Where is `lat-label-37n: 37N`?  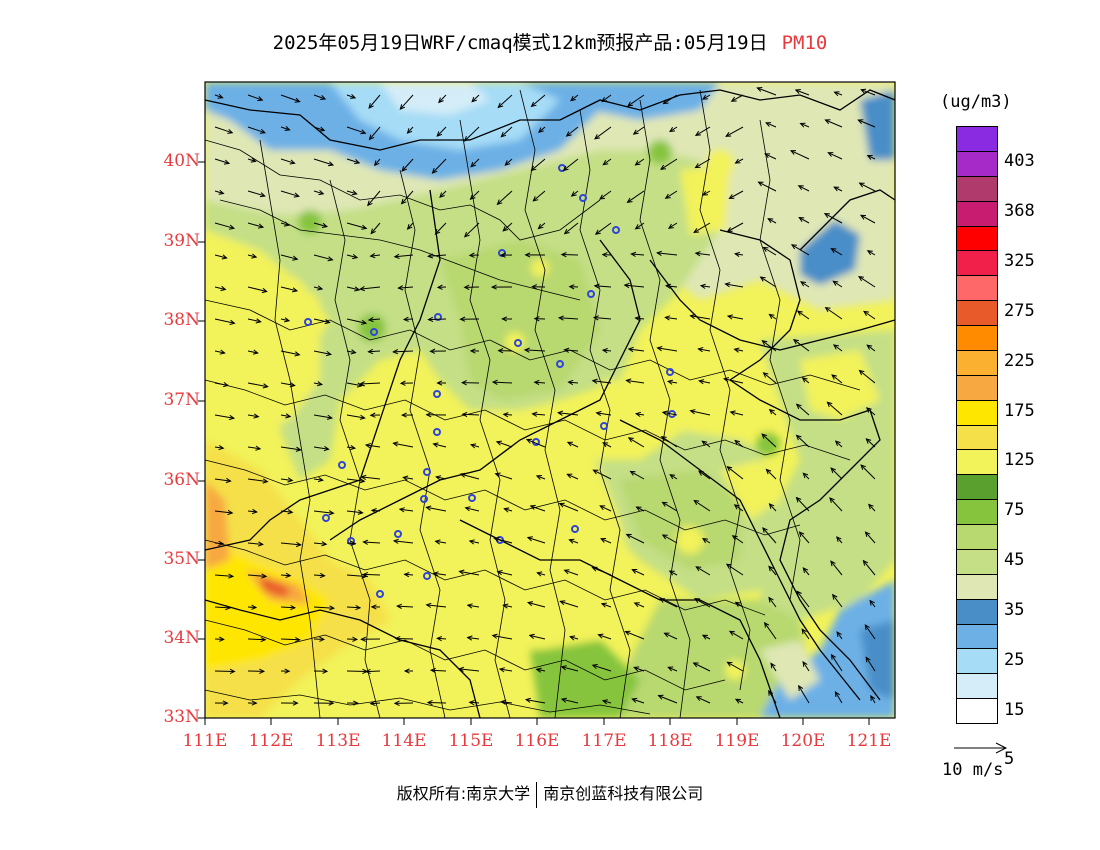
lat-label-37n: 37N is located at coordinates (181, 400).